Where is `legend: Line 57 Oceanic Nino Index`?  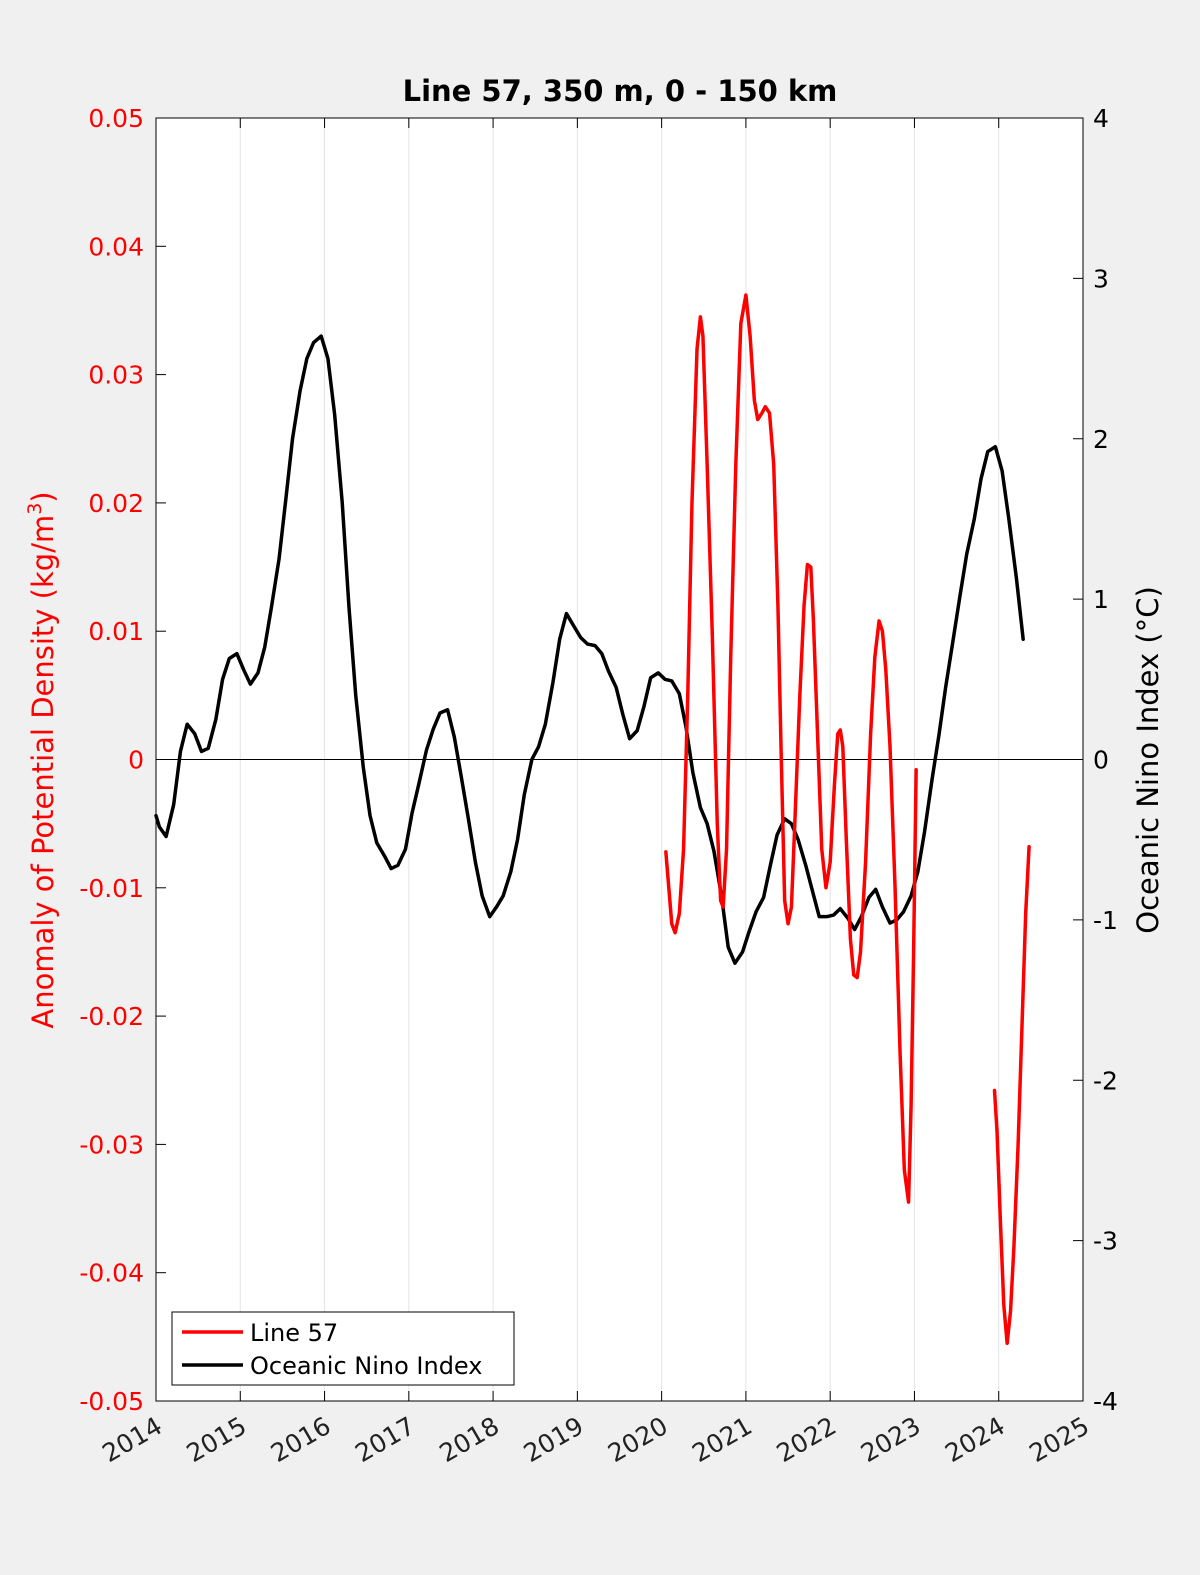
legend: Line 57 Oceanic Nino Index is located at coordinates (343, 1348).